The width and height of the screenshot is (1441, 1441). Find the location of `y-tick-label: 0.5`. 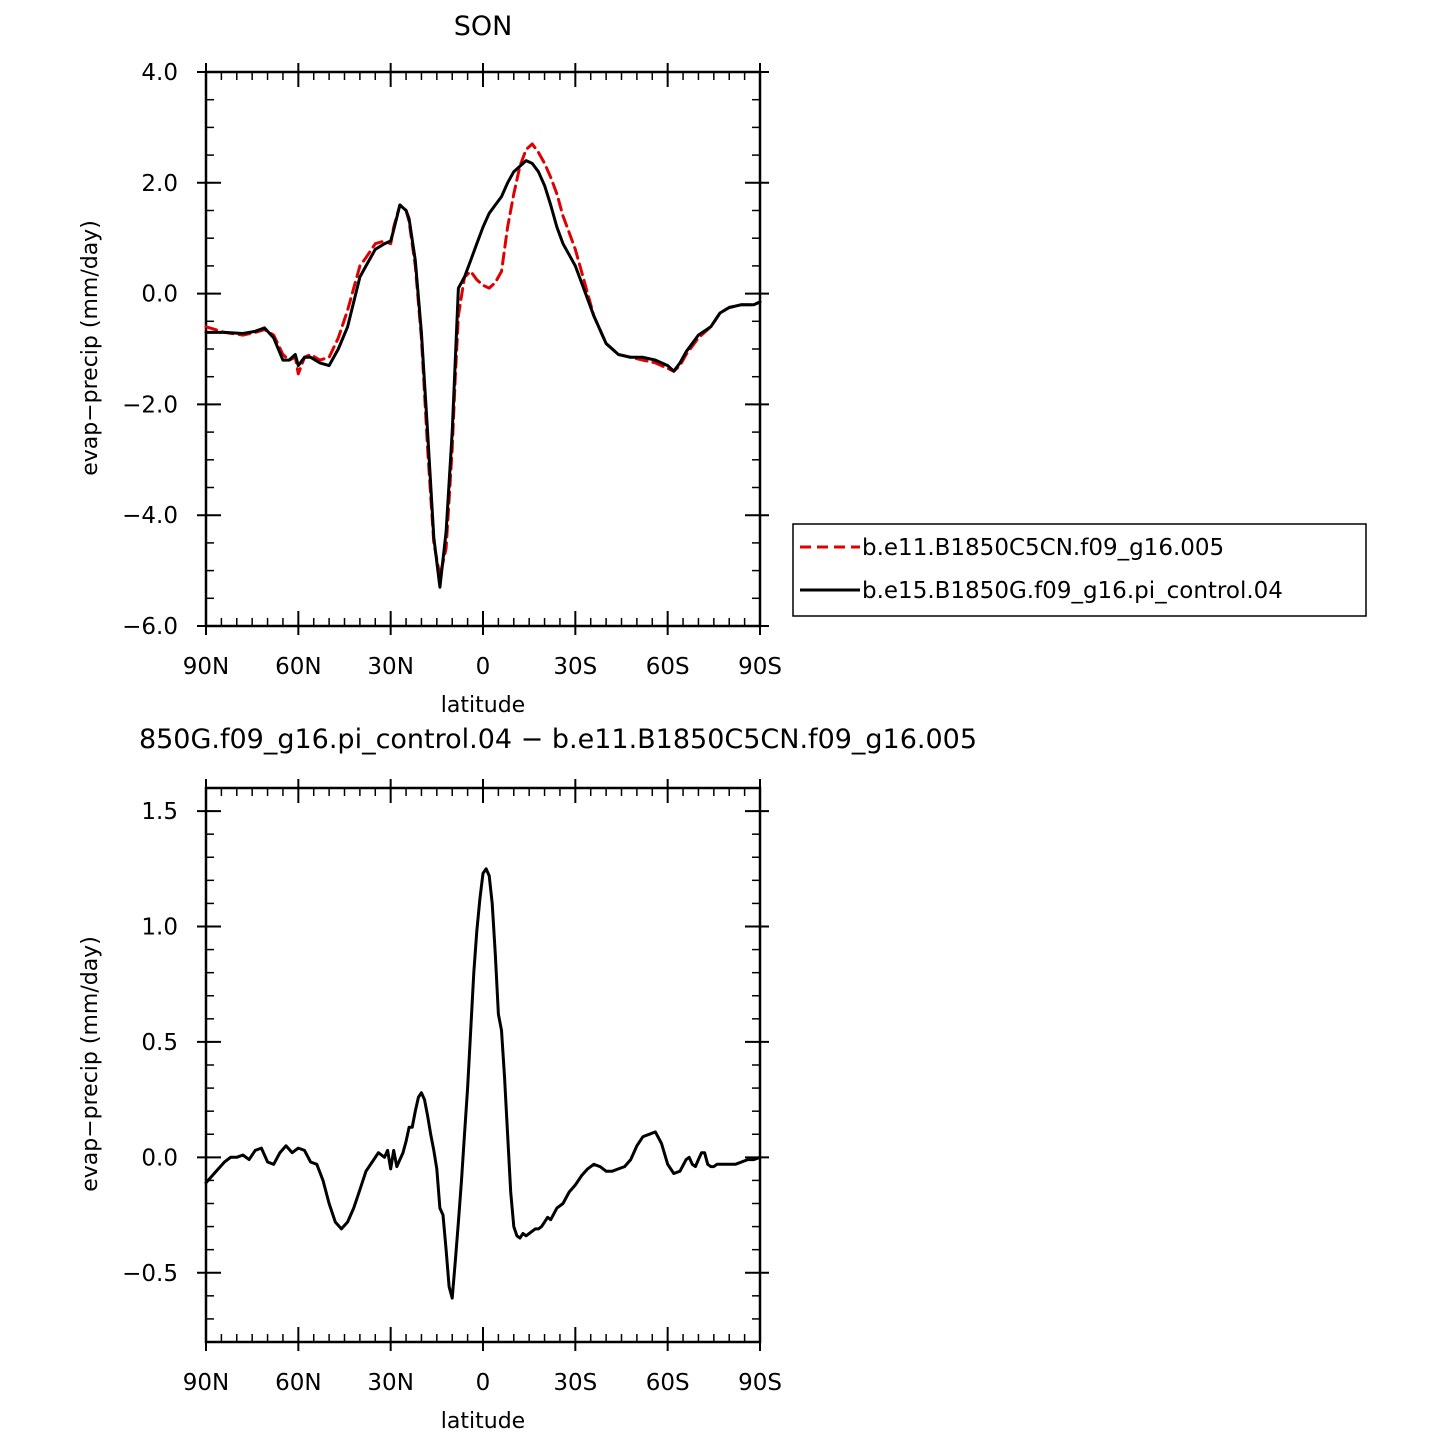

y-tick-label: 0.5 is located at coordinates (159, 1043).